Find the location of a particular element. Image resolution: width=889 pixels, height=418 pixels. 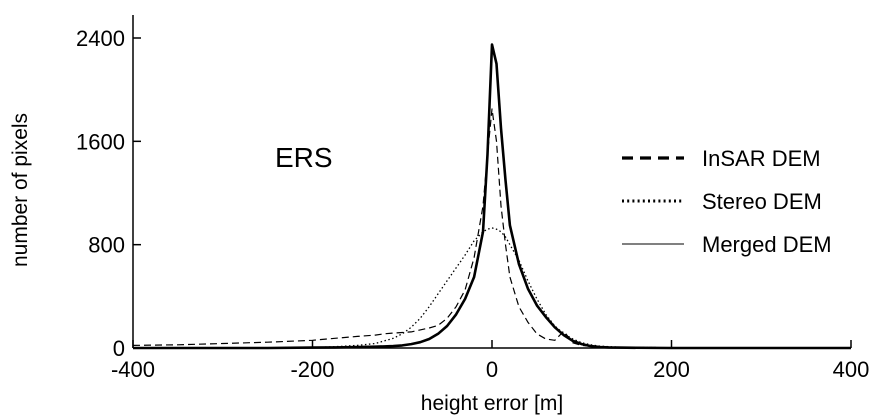

legend-label: InSAR DEM is located at coordinates (761, 158).